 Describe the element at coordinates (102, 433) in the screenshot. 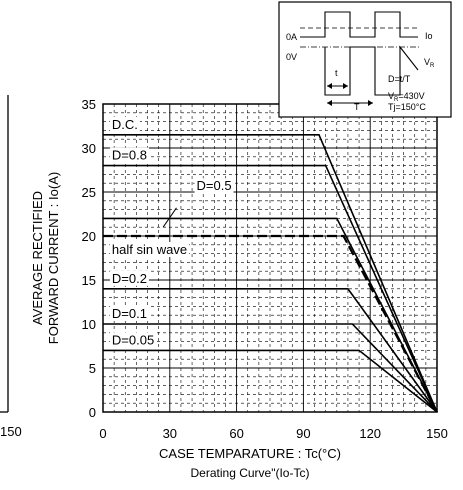

I see `x-tick-label: 0` at that location.